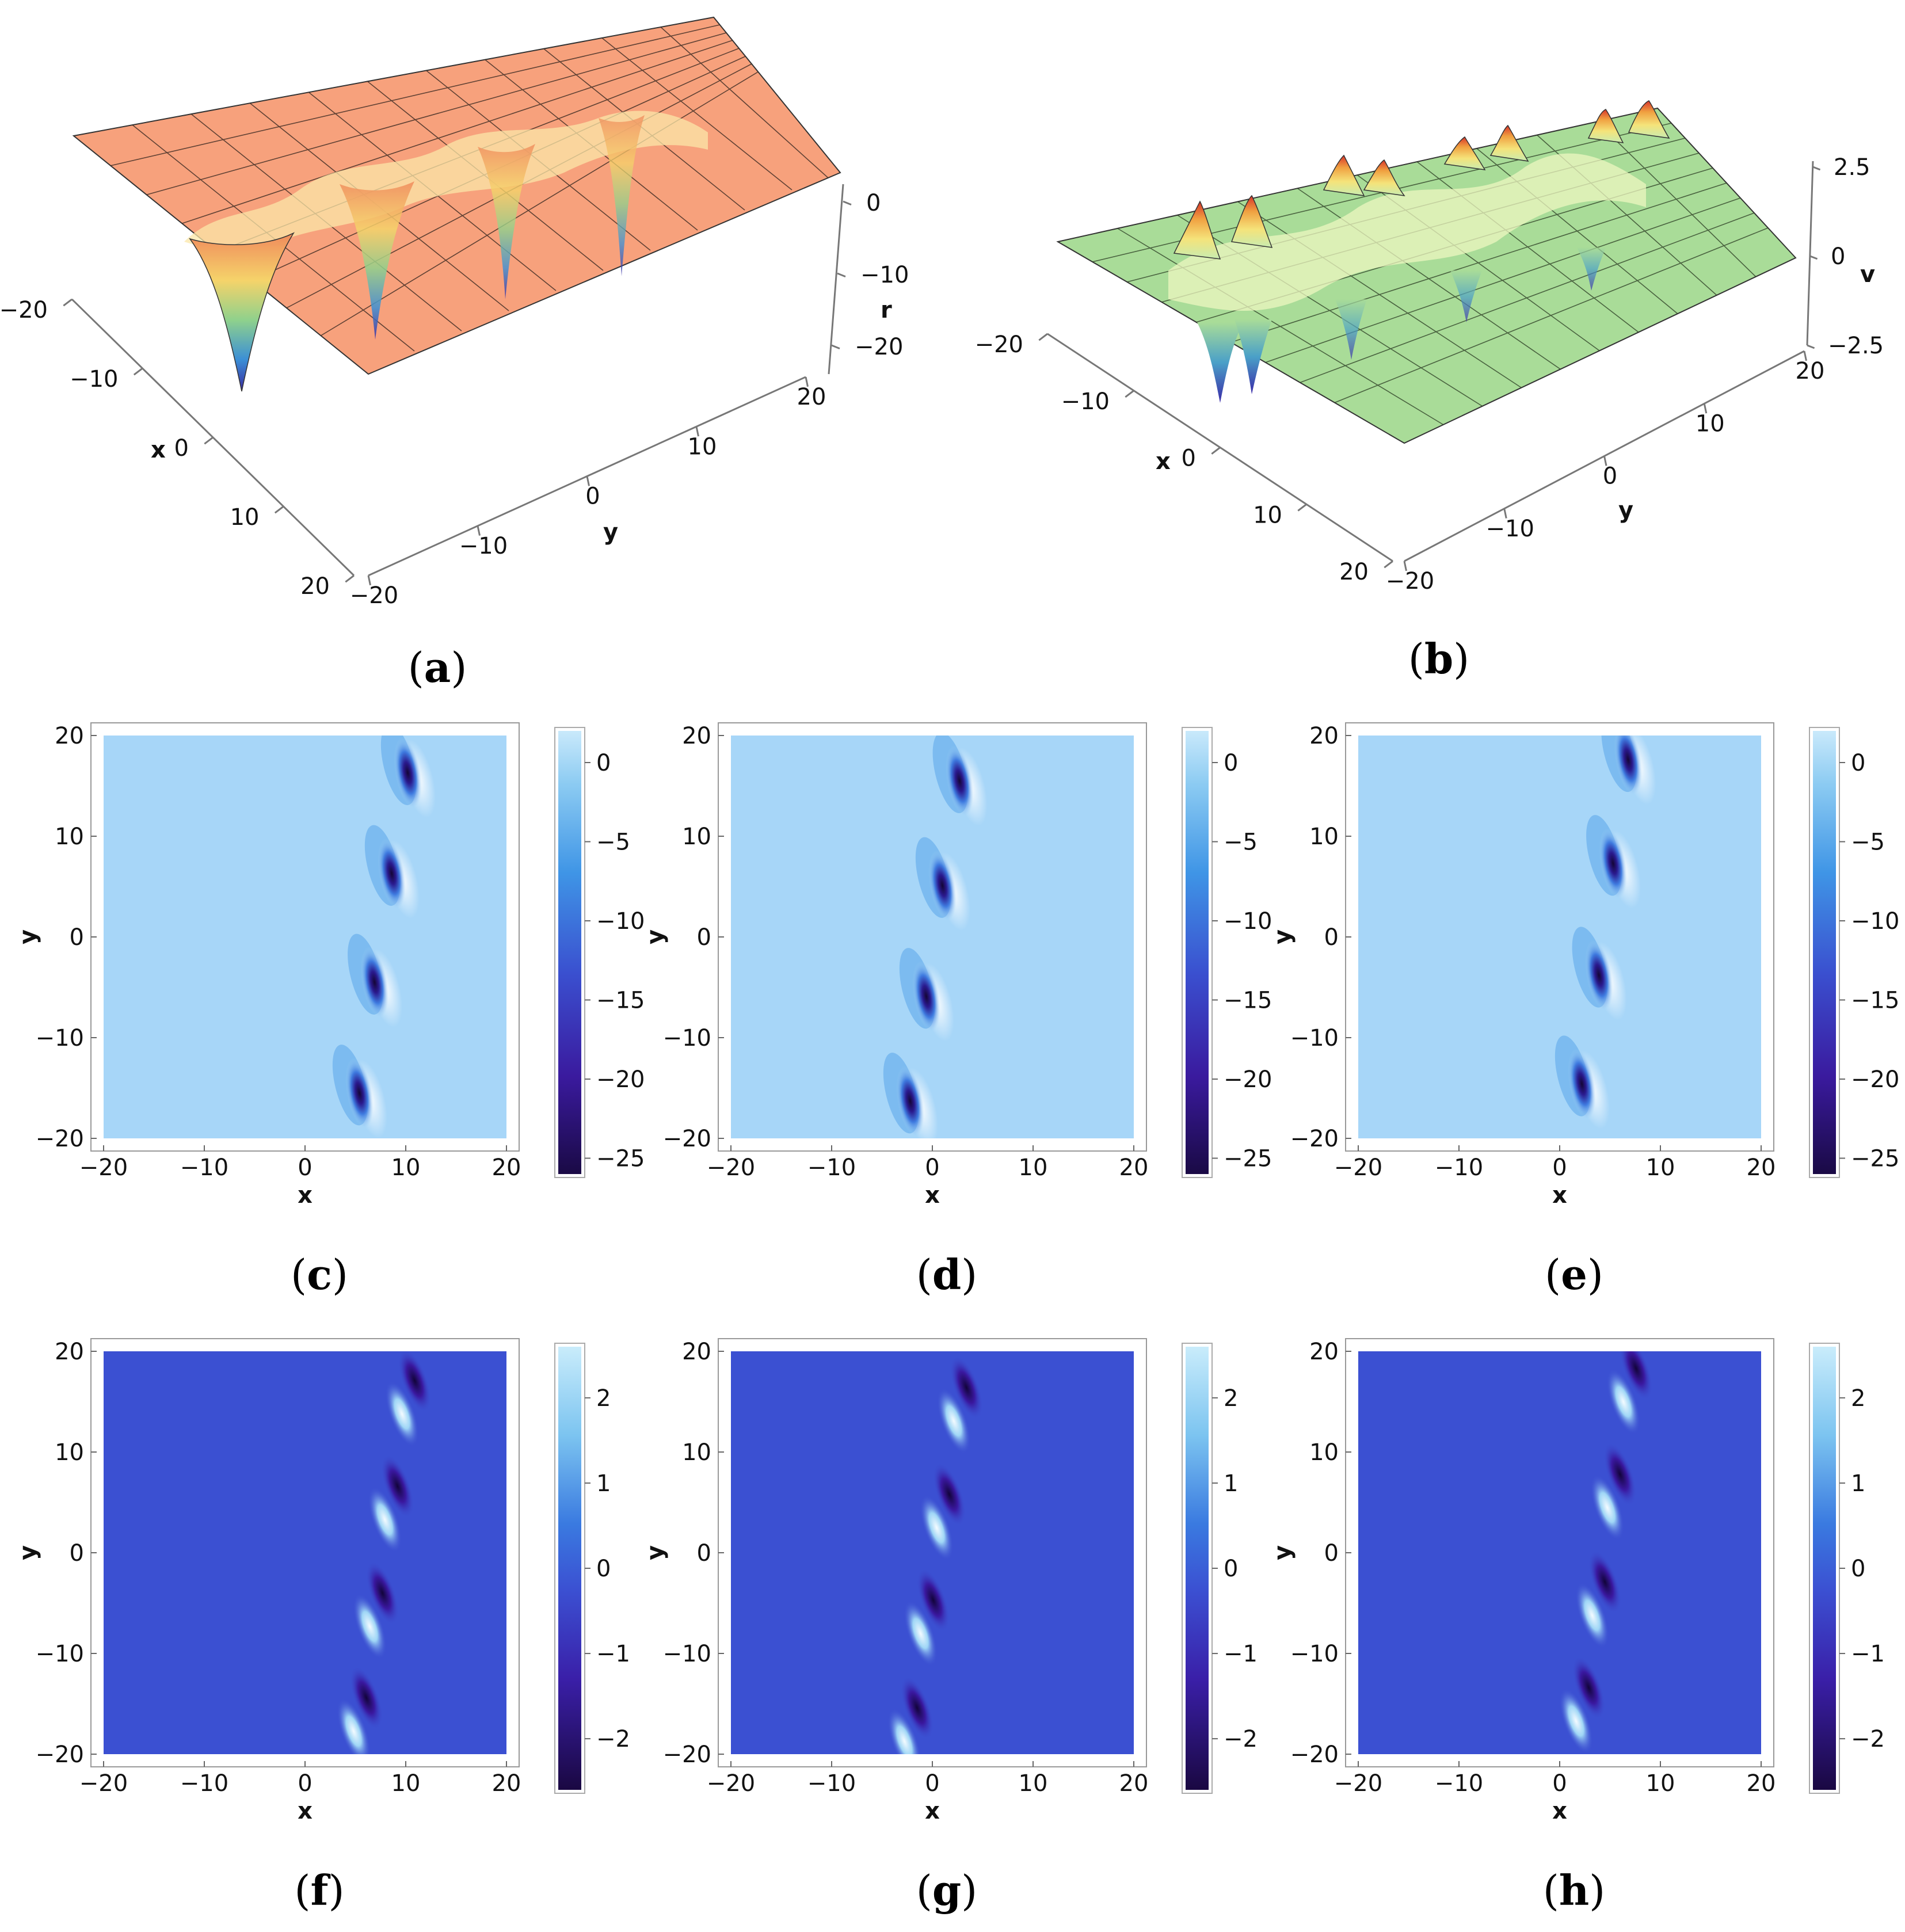  What do you see at coordinates (437, 667) in the screenshot?
I see `panel-a-caption: (a)` at bounding box center [437, 667].